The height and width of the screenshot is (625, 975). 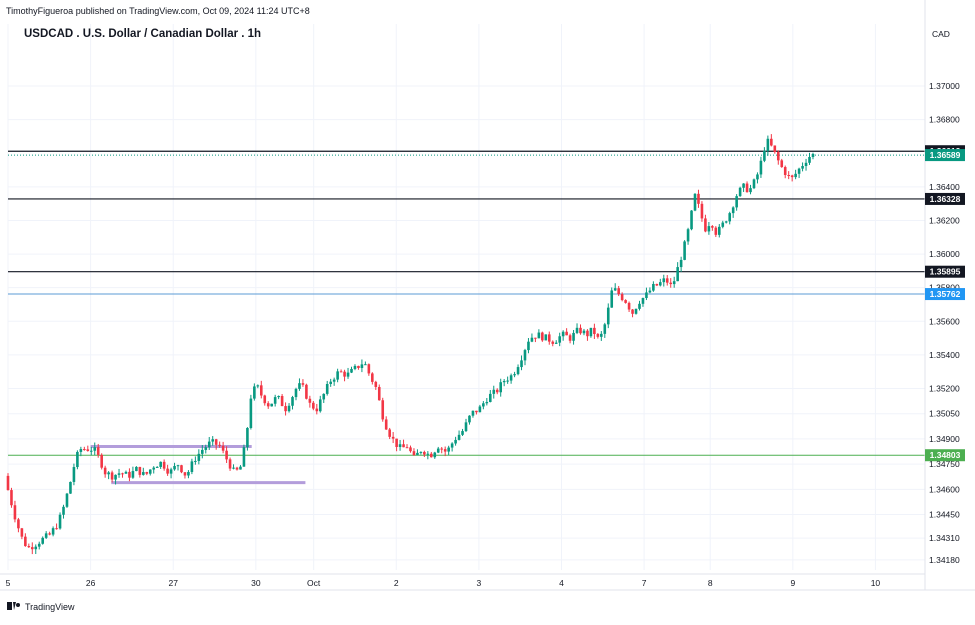 I want to click on price-tick-label: 1.34180, so click(x=944, y=560).